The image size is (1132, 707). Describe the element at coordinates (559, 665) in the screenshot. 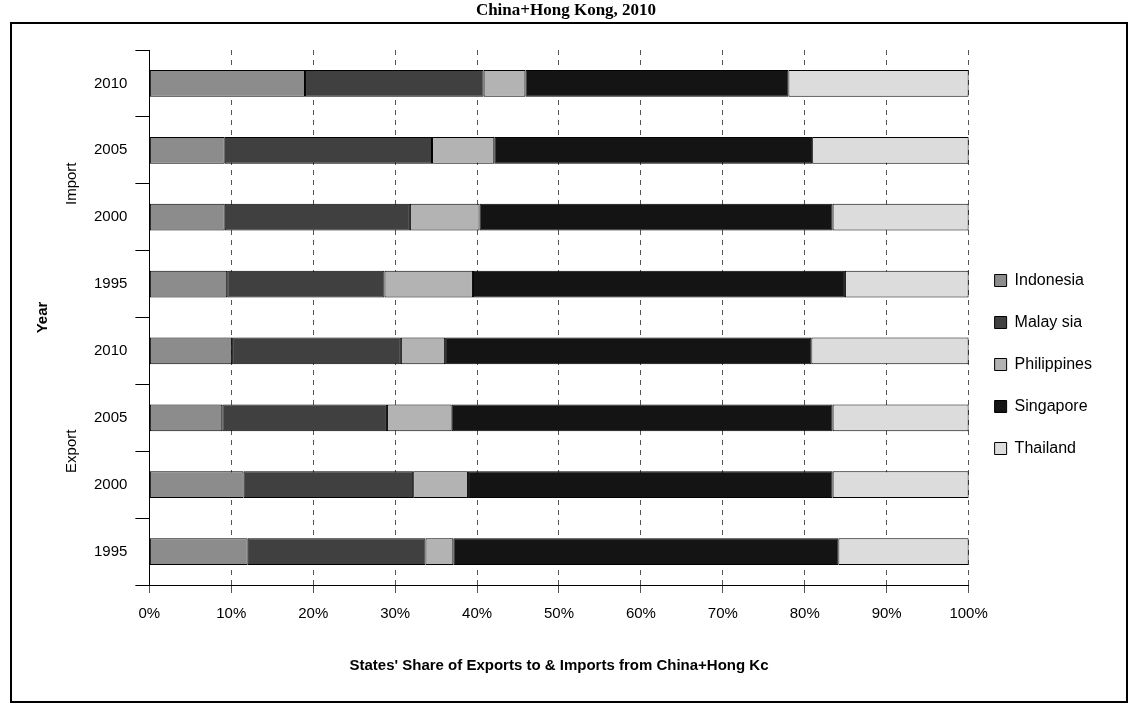

I see `x-axis-title: States' Share of Exports to & Imports from China+Hong Kc` at that location.